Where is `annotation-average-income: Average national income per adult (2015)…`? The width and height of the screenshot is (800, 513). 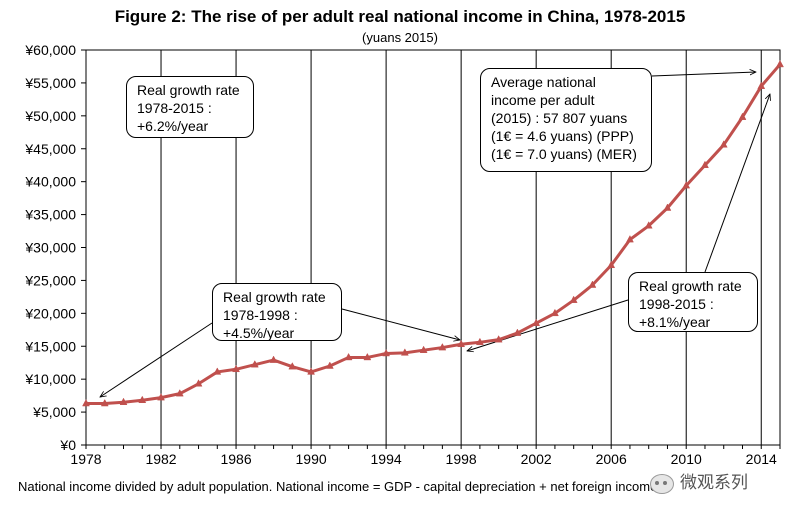
annotation-average-income: Average national income per adult (2015)… is located at coordinates (566, 120).